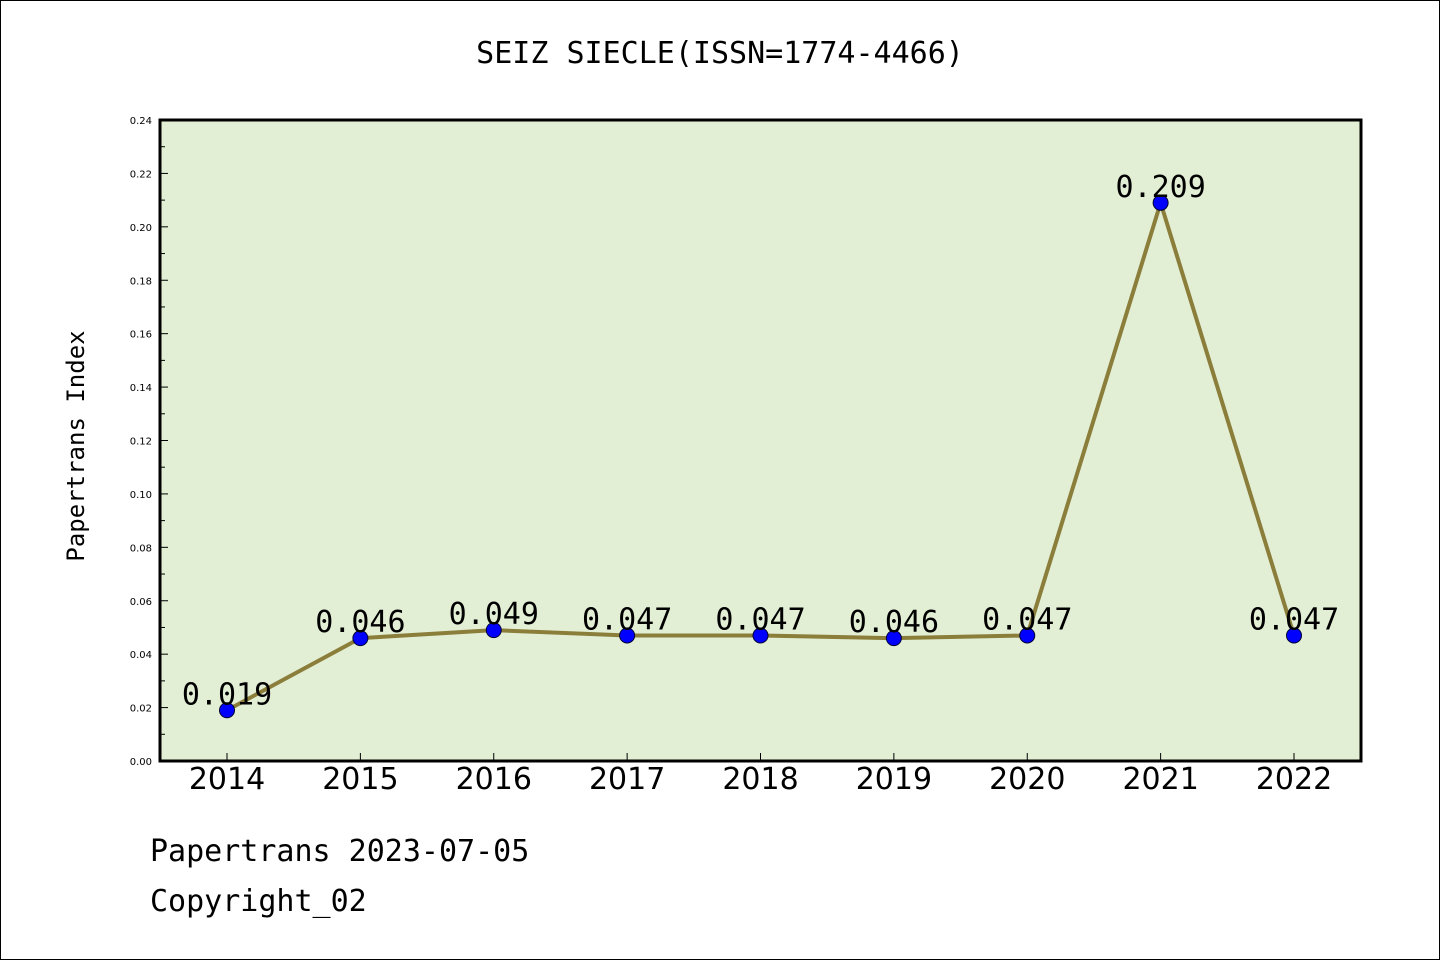 Image resolution: width=1440 pixels, height=960 pixels. What do you see at coordinates (1027, 779) in the screenshot?
I see `x-tick-label: 2020` at bounding box center [1027, 779].